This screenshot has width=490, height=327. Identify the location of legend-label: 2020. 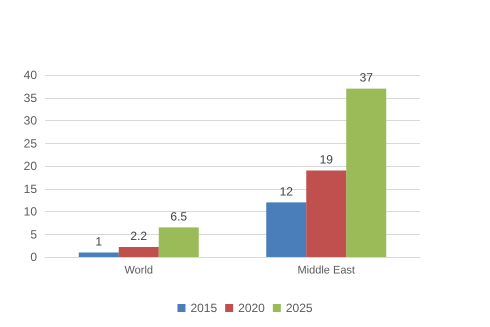
(252, 308).